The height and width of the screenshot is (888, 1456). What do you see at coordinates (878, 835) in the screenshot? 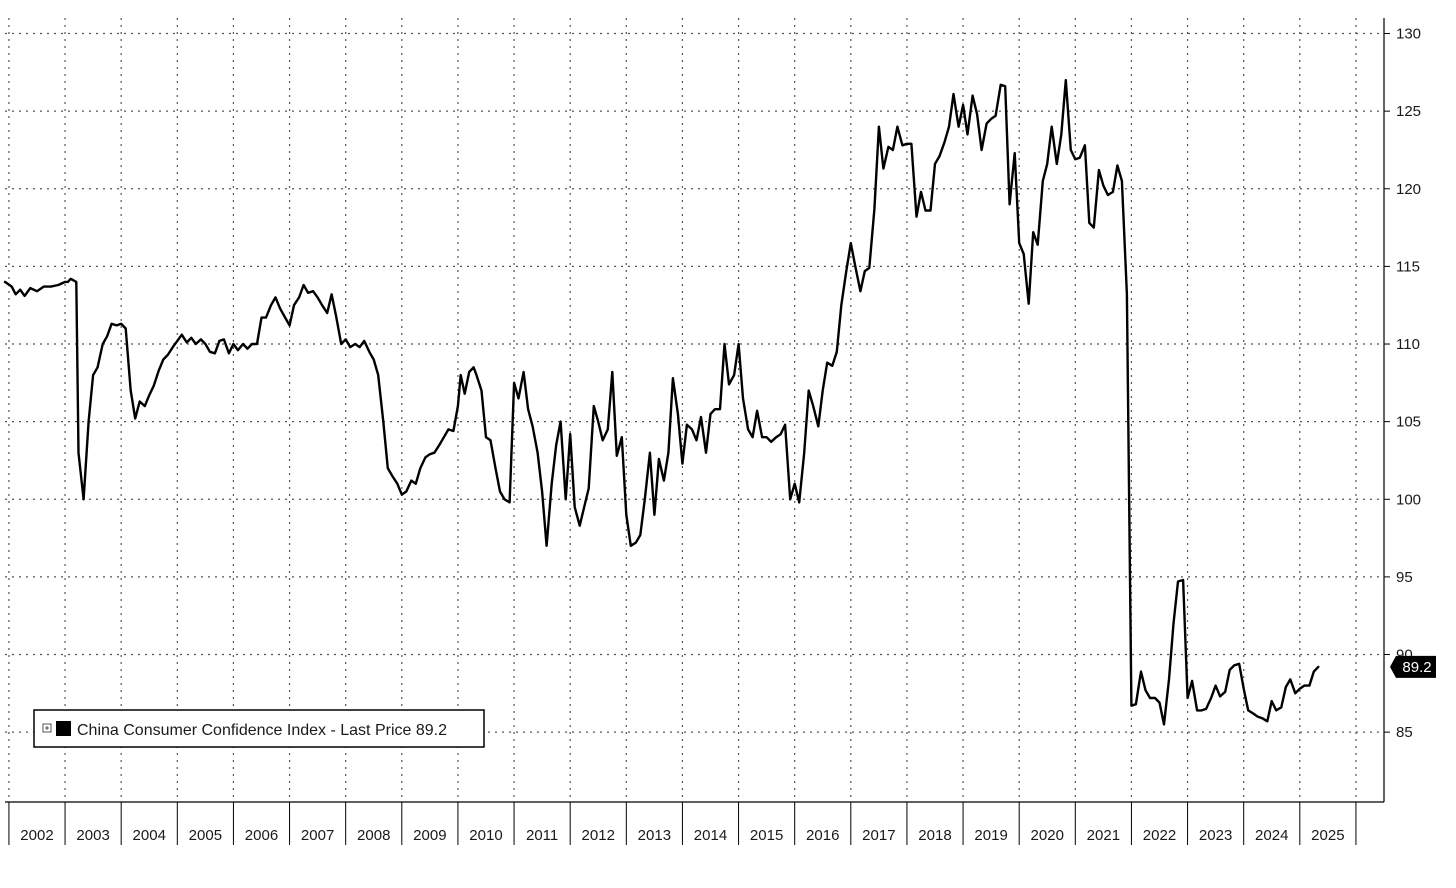
I see `x-tick-label-2017: 2017` at bounding box center [878, 835].